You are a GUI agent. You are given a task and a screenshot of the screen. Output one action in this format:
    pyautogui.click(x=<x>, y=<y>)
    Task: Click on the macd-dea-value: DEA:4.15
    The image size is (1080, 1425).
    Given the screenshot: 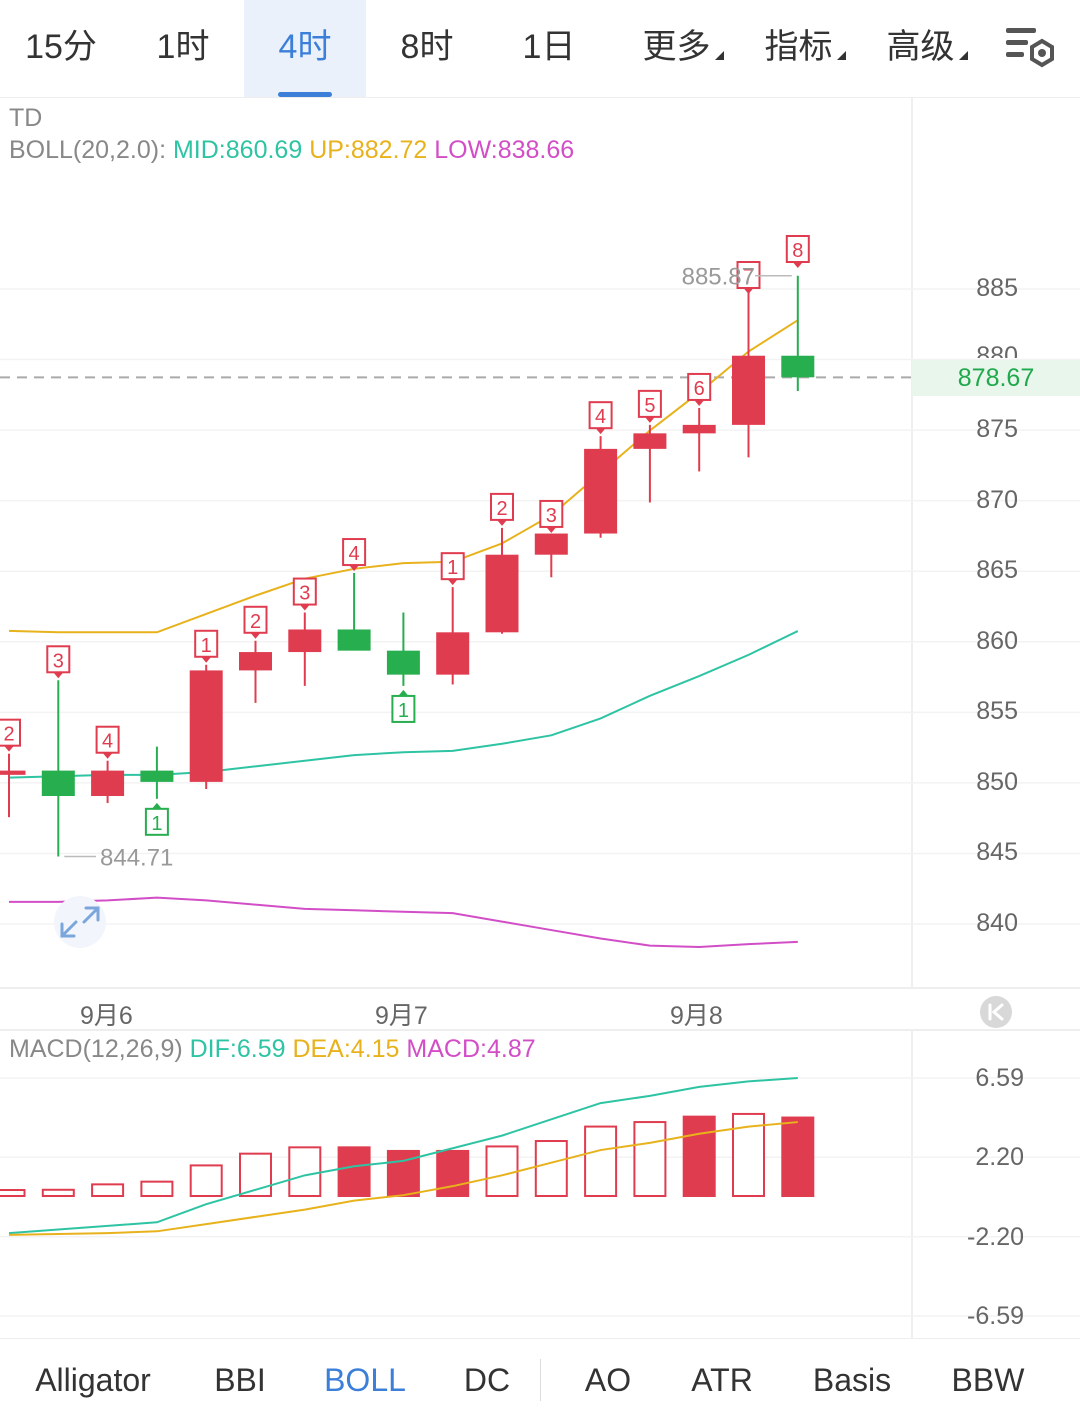 What is the action you would take?
    pyautogui.click(x=346, y=1049)
    